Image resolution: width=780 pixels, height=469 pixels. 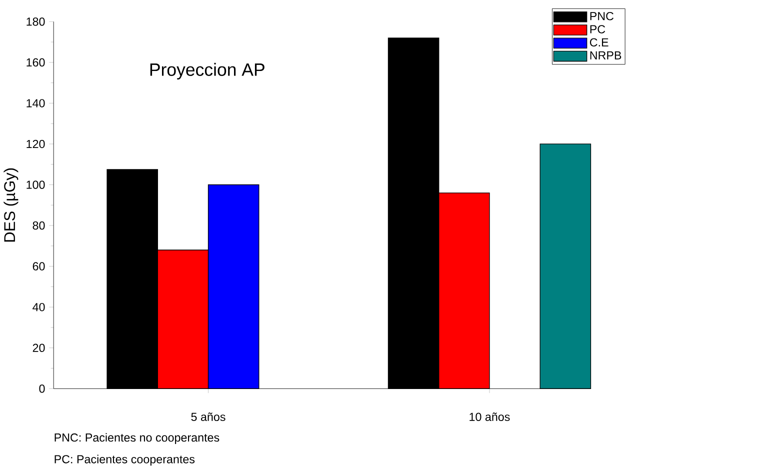 I want to click on y-tick-label: 160, so click(x=35, y=62).